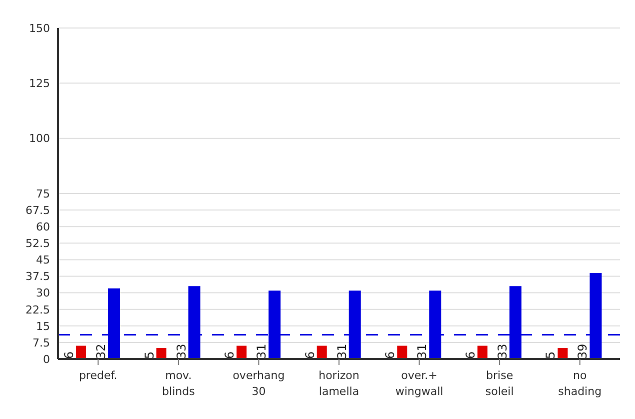 This screenshot has height=419, width=635. What do you see at coordinates (419, 383) in the screenshot?
I see `x-tick-label: over.+ wingwall` at bounding box center [419, 383].